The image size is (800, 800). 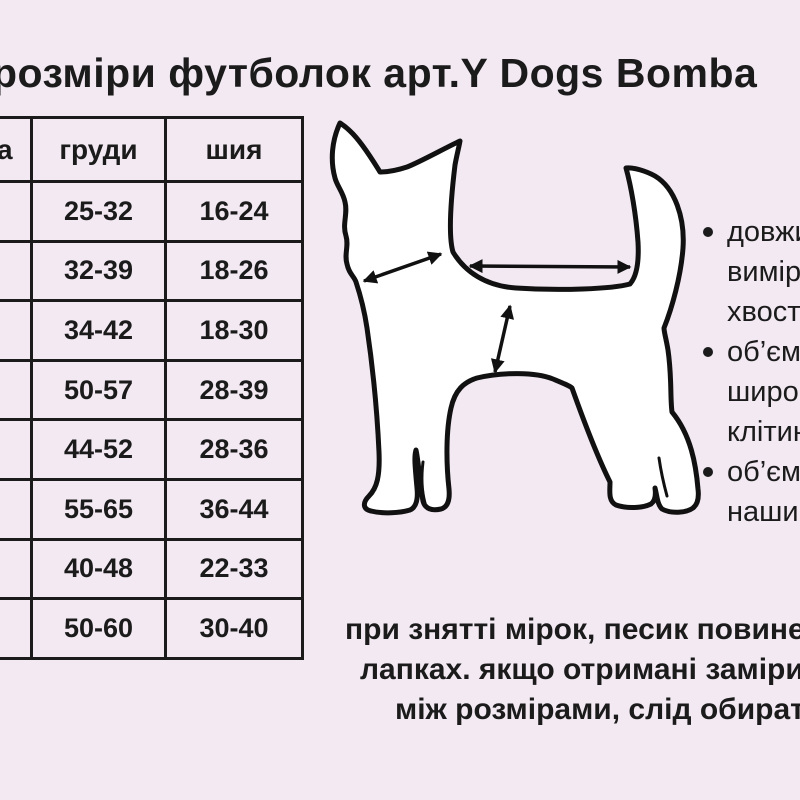 What do you see at coordinates (750, 392) in the screenshot?
I see `note-chest-girth: об’єм широ клітин` at bounding box center [750, 392].